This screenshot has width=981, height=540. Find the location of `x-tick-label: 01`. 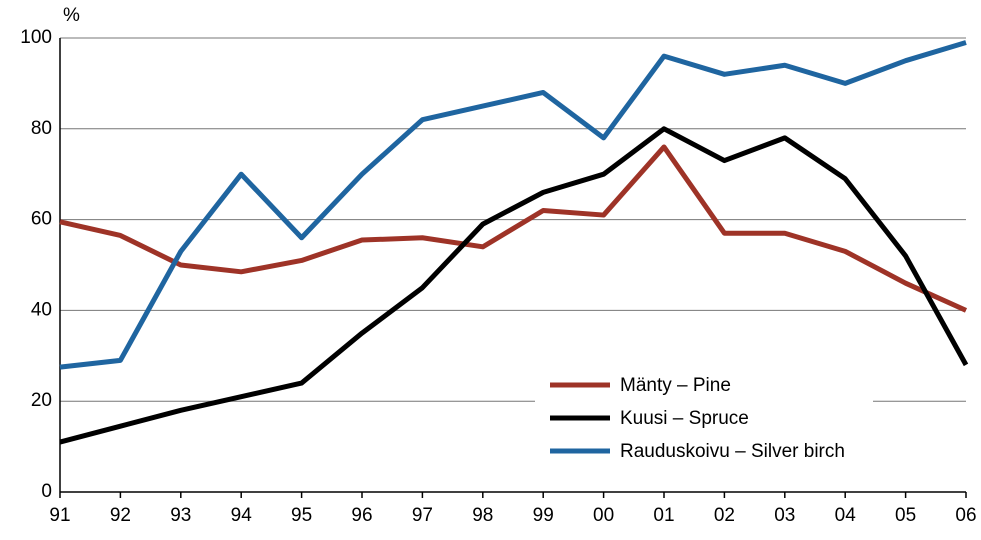

x-tick-label: 01 is located at coordinates (663, 515).